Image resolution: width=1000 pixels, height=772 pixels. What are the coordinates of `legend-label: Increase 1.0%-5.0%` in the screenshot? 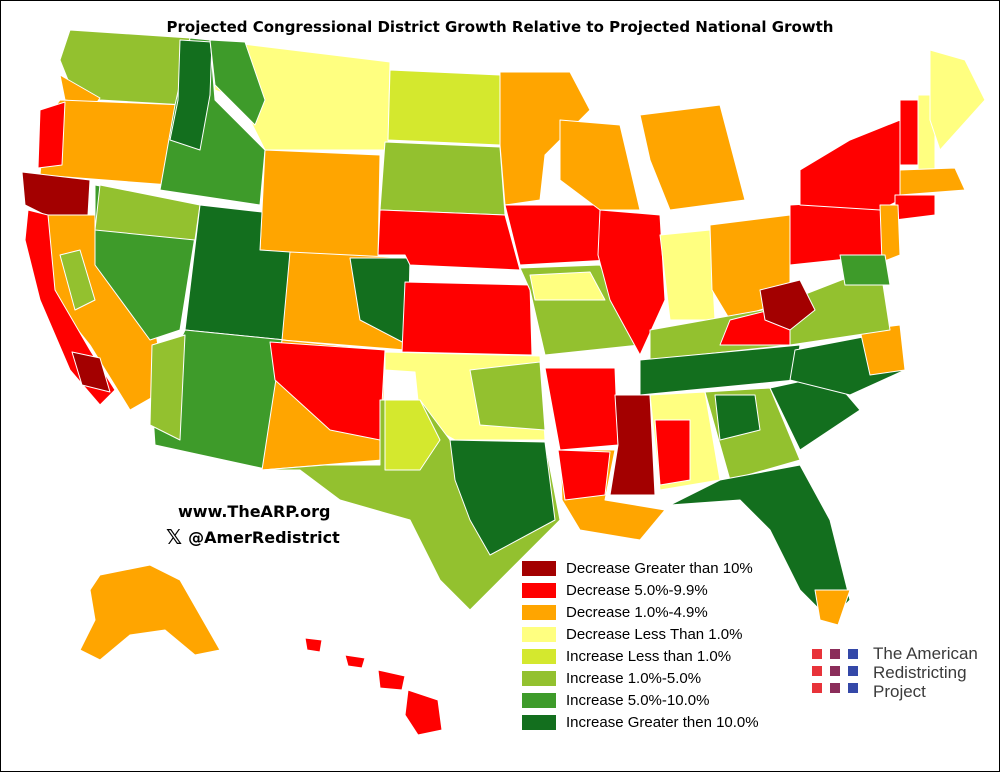 It's located at (634, 678).